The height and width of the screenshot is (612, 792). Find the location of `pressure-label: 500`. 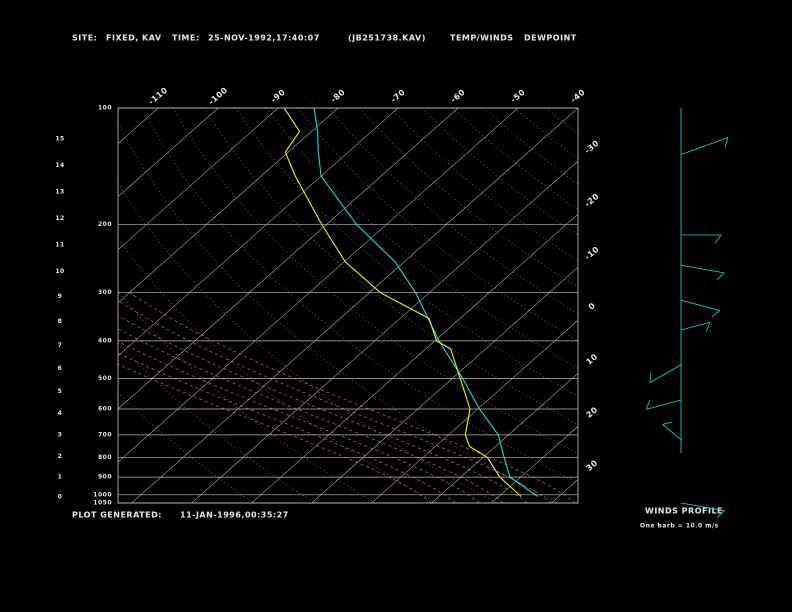

pressure-label: 500 is located at coordinates (105, 378).